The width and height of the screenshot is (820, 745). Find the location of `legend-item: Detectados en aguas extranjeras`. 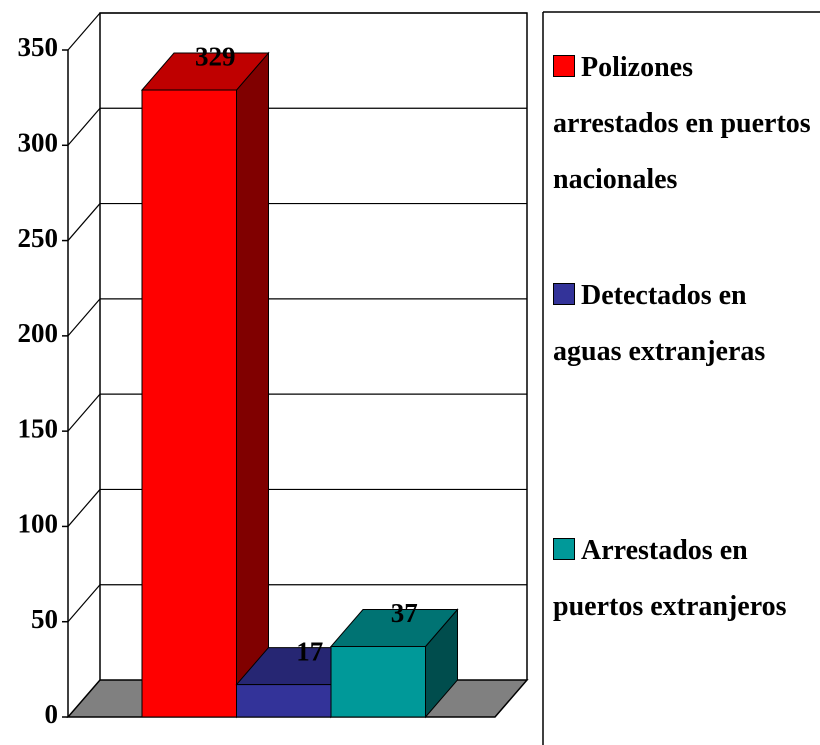

legend-item: Detectados en aguas extranjeras is located at coordinates (685, 324).